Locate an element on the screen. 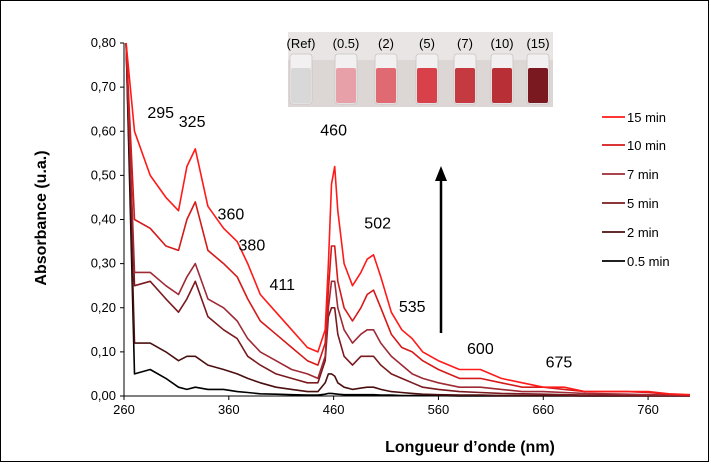 The width and height of the screenshot is (711, 464). peak-label: 380 is located at coordinates (252, 245).